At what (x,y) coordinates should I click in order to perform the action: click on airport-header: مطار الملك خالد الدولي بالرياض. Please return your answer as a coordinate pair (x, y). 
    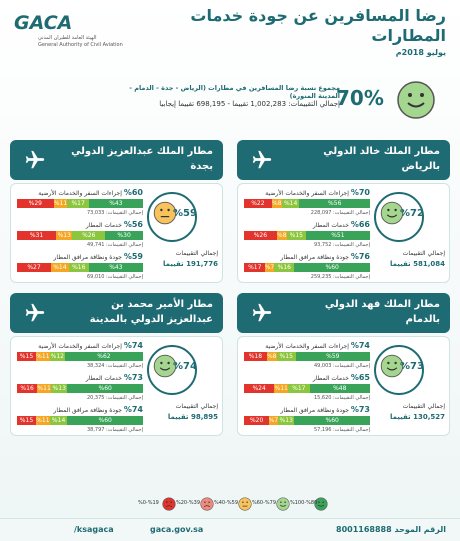
    Looking at the image, I should click on (343, 160).